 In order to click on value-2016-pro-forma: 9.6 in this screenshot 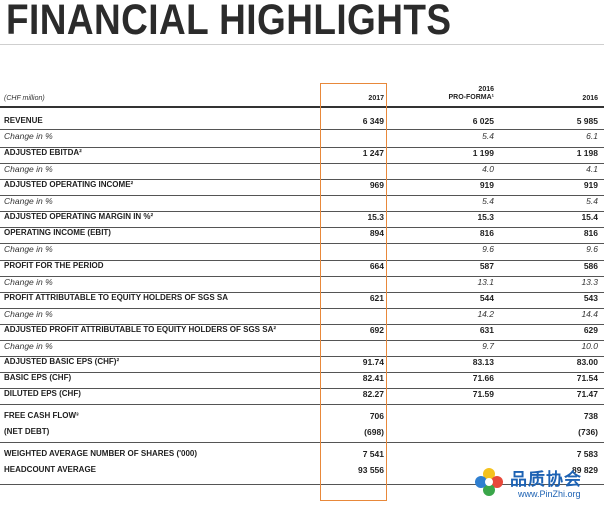, I will do `click(488, 249)`.